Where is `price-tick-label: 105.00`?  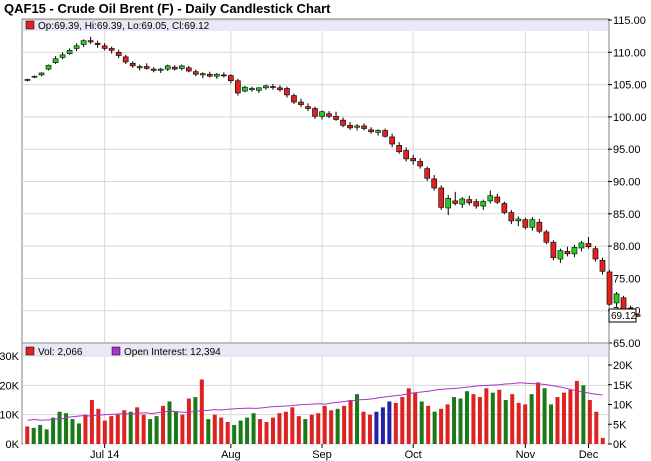 price-tick-label: 105.00 is located at coordinates (630, 86).